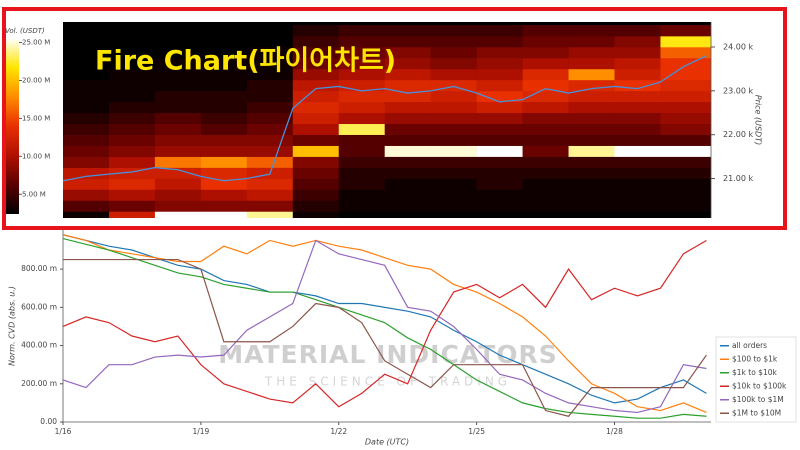  What do you see at coordinates (614, 431) in the screenshot?
I see `x-tick-label: 1/28` at bounding box center [614, 431].